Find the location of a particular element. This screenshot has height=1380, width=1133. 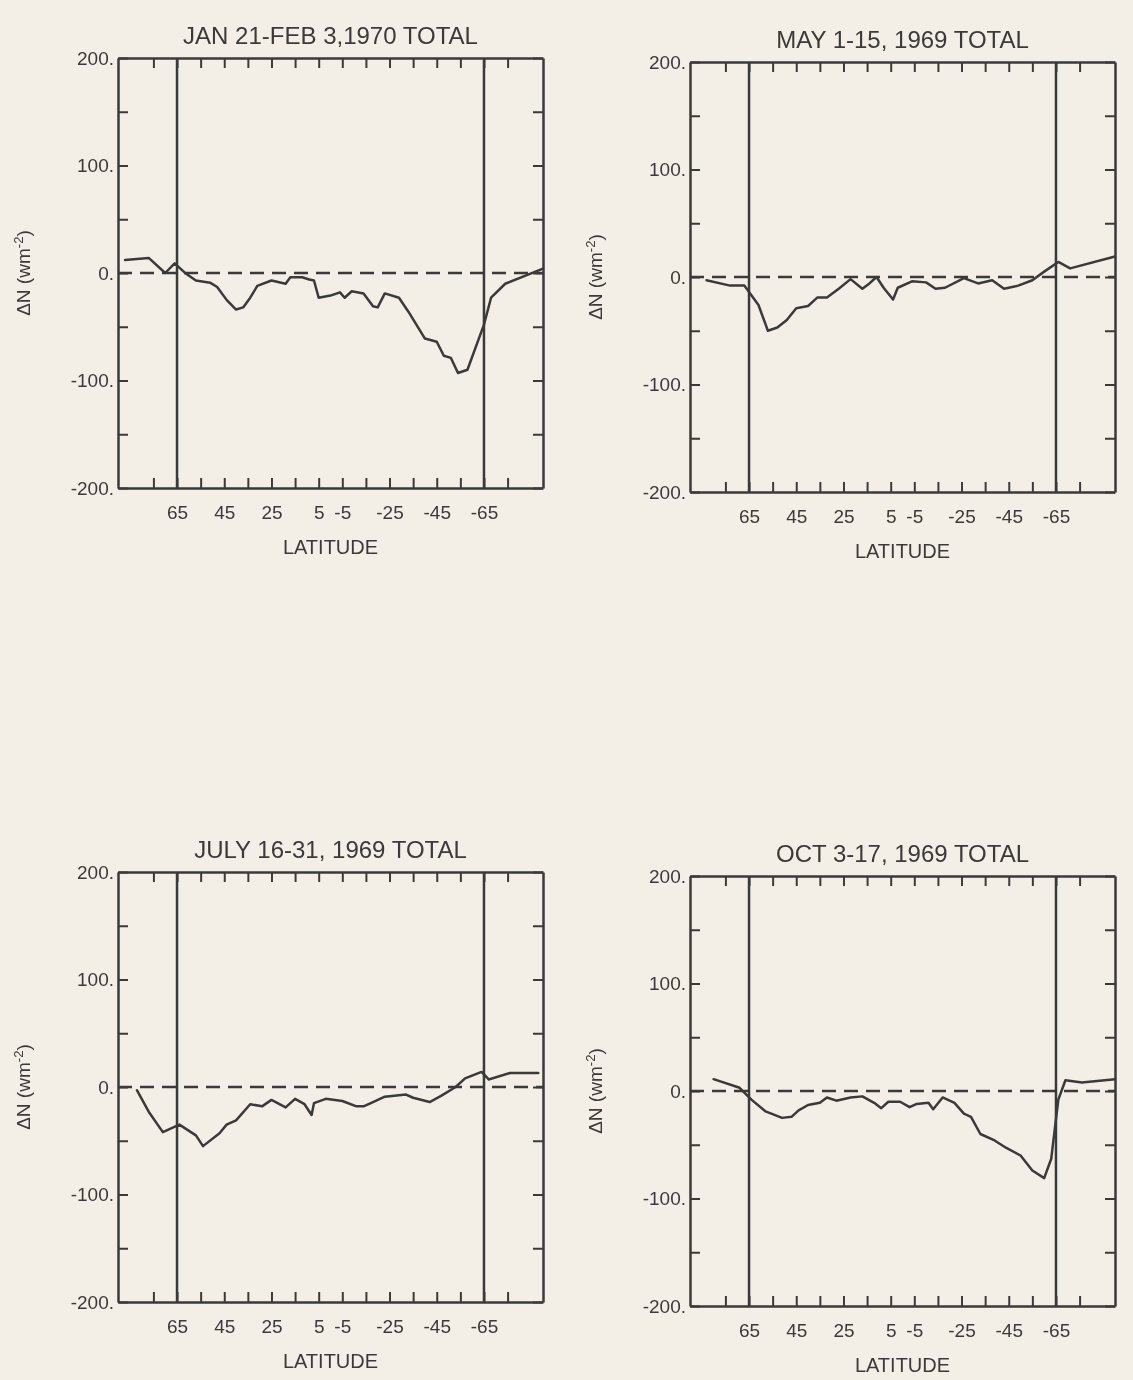

chart-title: JAN 21-FEB 3,1970 TOTAL is located at coordinates (330, 35).